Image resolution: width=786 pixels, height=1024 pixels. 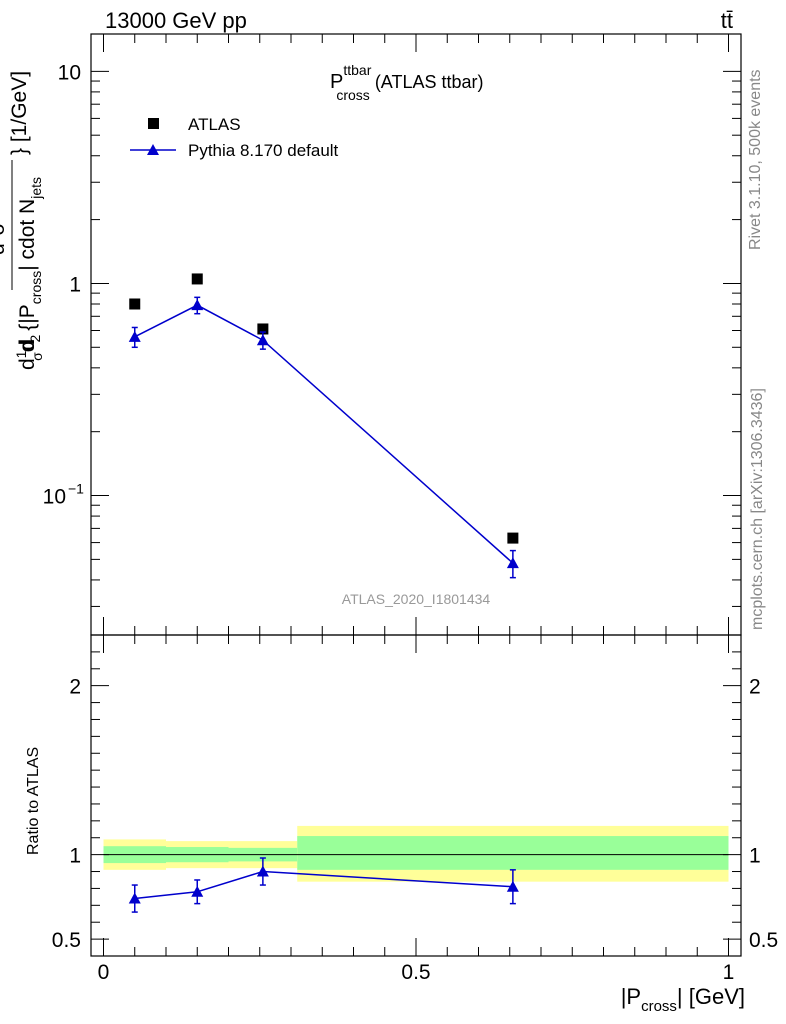 I want to click on process-label: tt̄, so click(x=727, y=20).